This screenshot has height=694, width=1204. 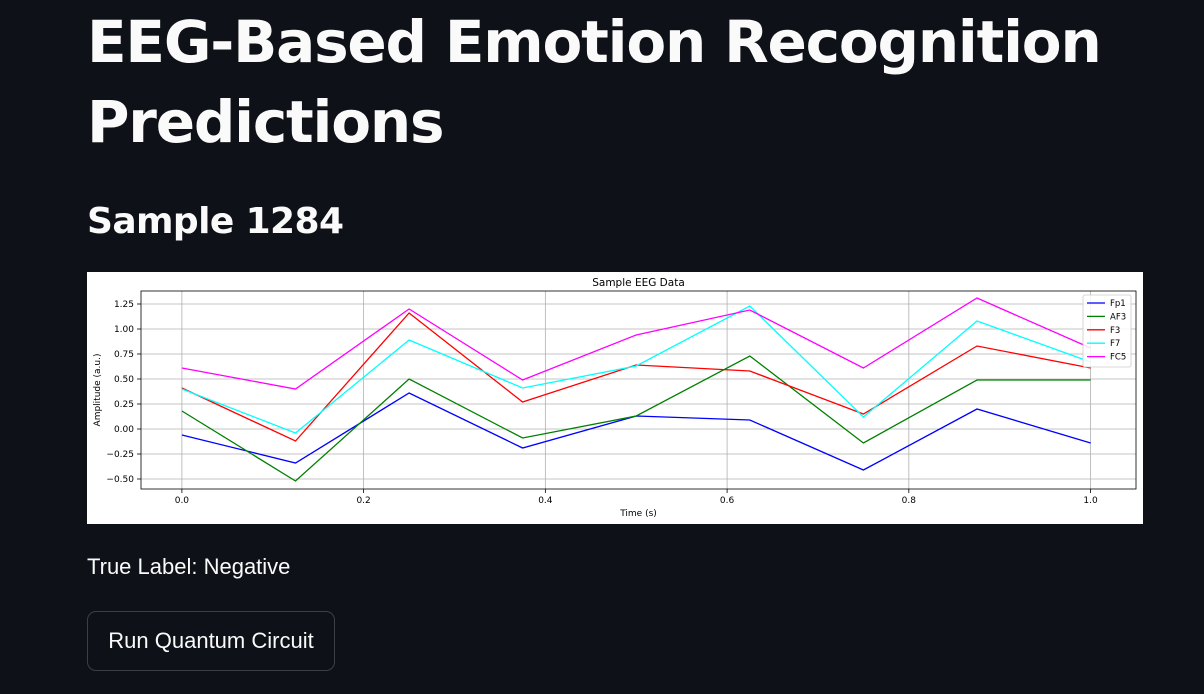 I want to click on series-line-fp1, so click(x=636, y=431).